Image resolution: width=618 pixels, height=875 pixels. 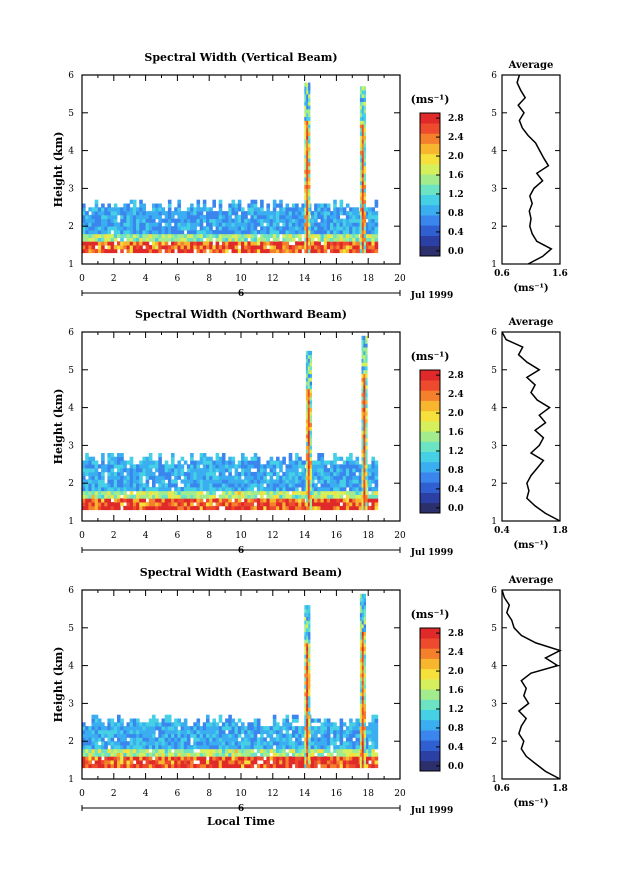 I want to click on colorbar-segment, so click(x=430, y=756).